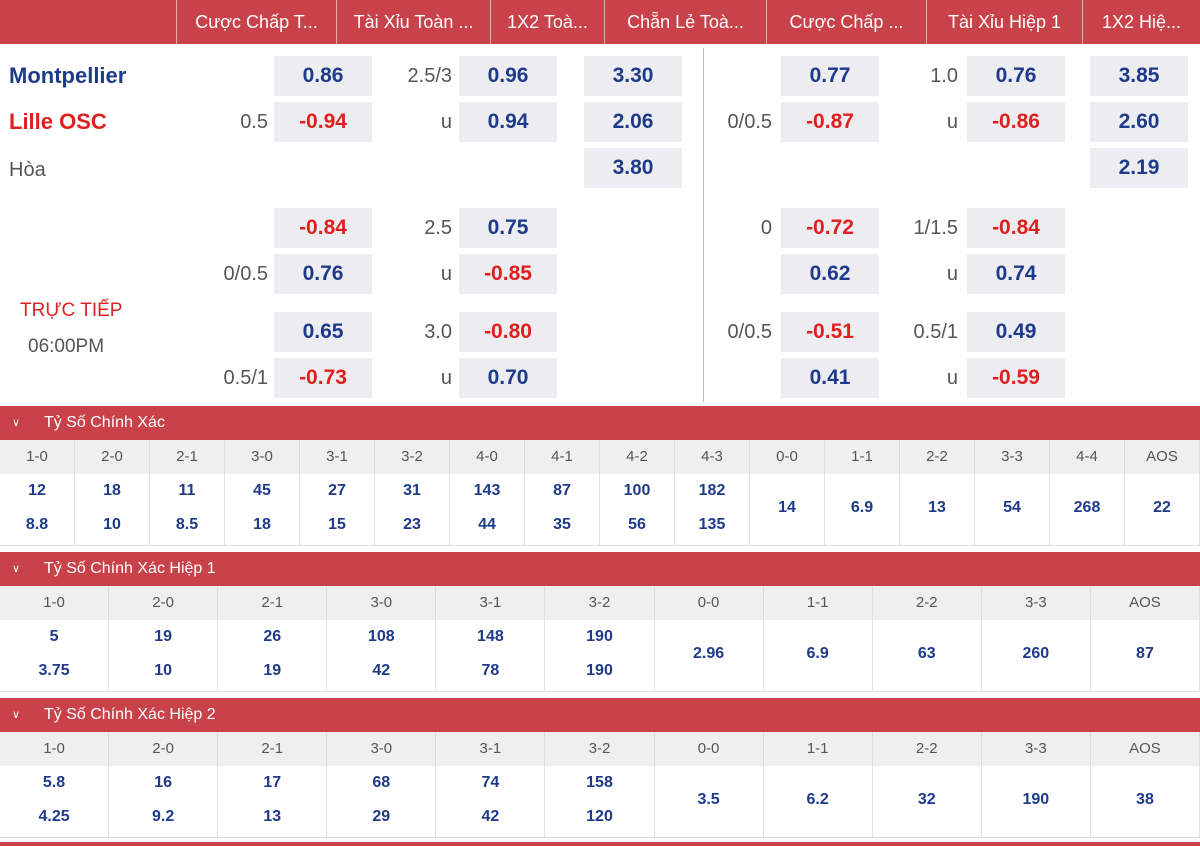 The image size is (1200, 846). Describe the element at coordinates (709, 653) in the screenshot. I see `score-odds-value: 2.96` at that location.